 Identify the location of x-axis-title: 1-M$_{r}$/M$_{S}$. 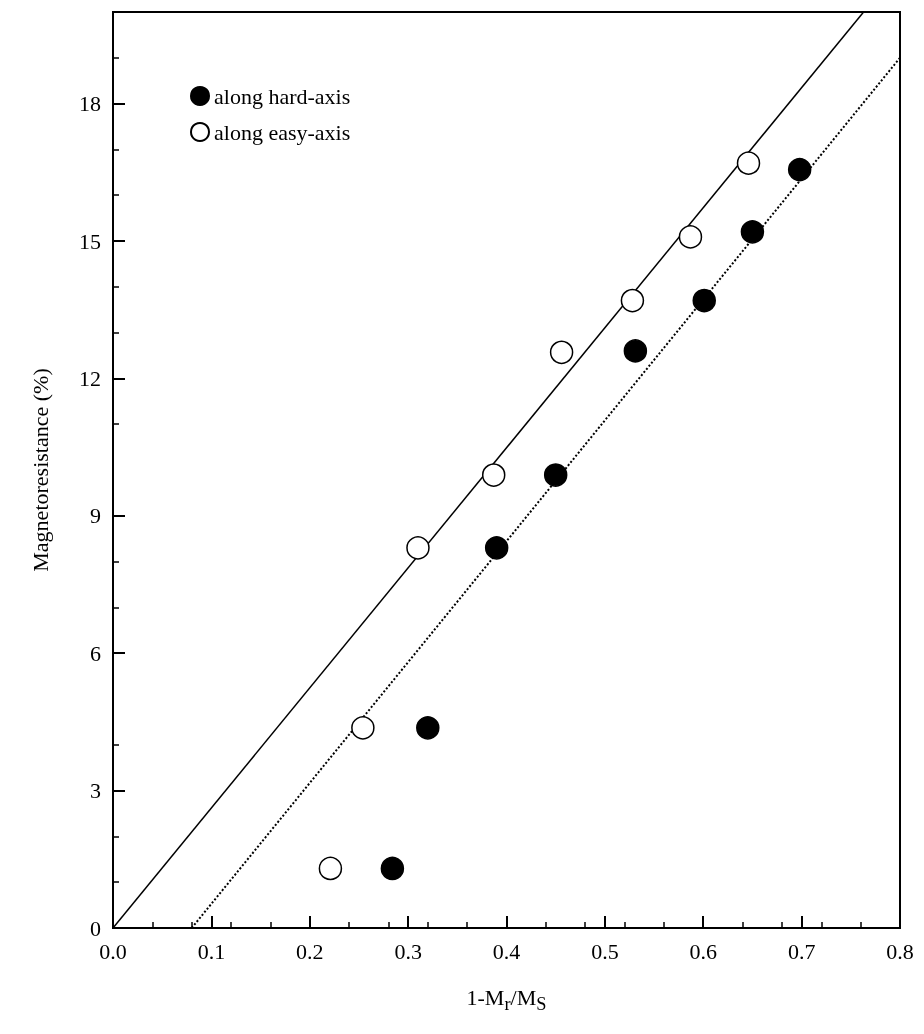
(506, 1000).